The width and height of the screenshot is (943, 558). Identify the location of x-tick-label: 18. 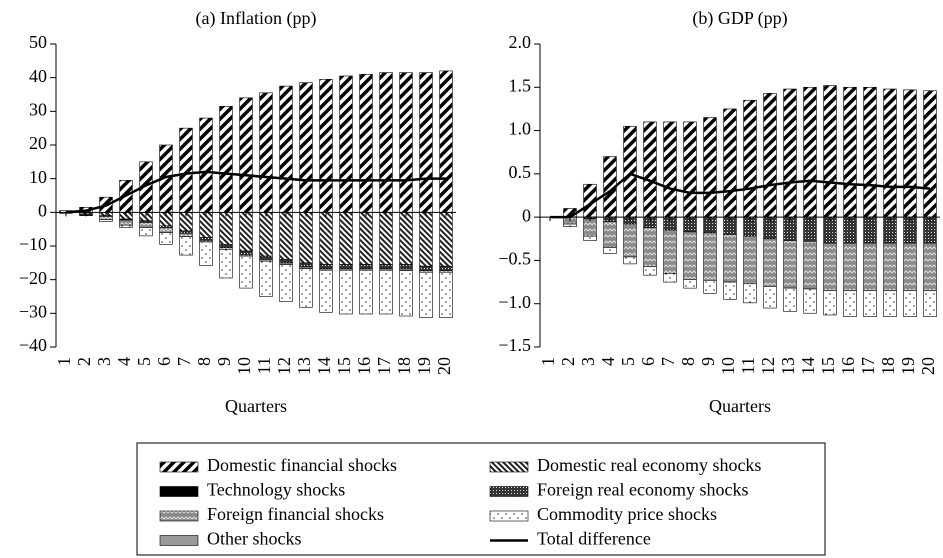
(888, 366).